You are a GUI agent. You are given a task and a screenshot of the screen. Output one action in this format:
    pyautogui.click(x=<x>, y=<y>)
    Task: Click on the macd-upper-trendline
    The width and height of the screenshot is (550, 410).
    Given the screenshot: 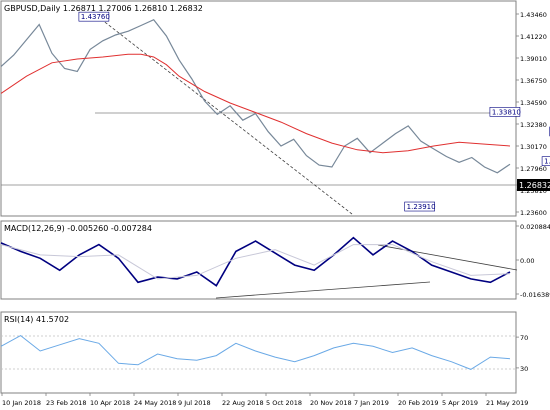 What is the action you would take?
    pyautogui.click(x=447, y=257)
    